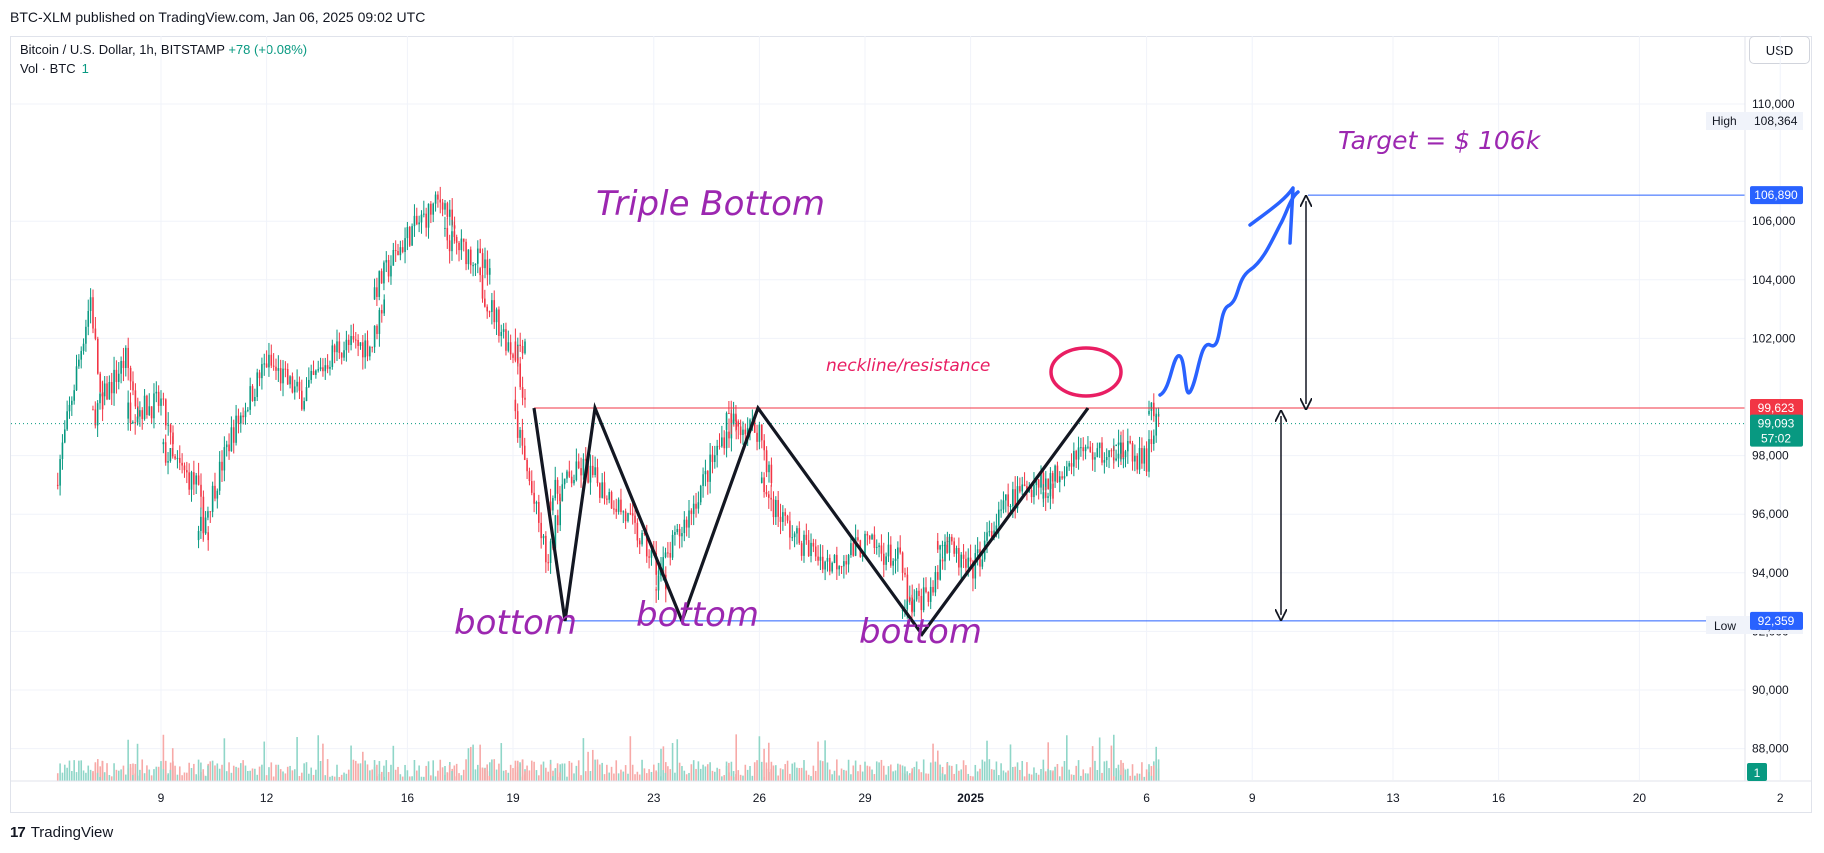  What do you see at coordinates (1779, 50) in the screenshot?
I see `currency-button: USD` at bounding box center [1779, 50].